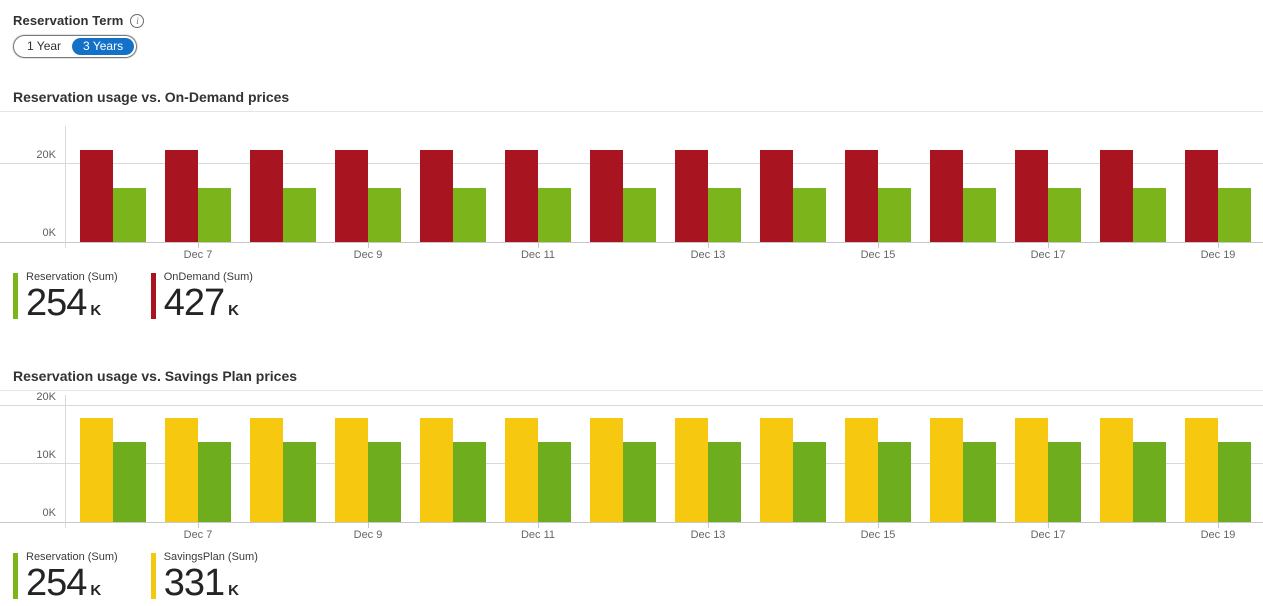 The width and height of the screenshot is (1263, 606). Describe the element at coordinates (210, 557) in the screenshot. I see `legend-series-name: SavingsPlan (Sum)` at that location.